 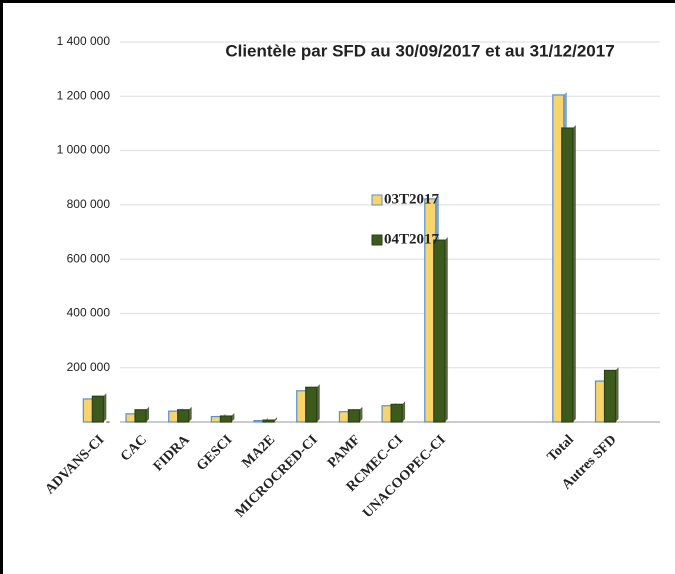 I want to click on y-tick-label: 800 000, so click(x=89, y=204).